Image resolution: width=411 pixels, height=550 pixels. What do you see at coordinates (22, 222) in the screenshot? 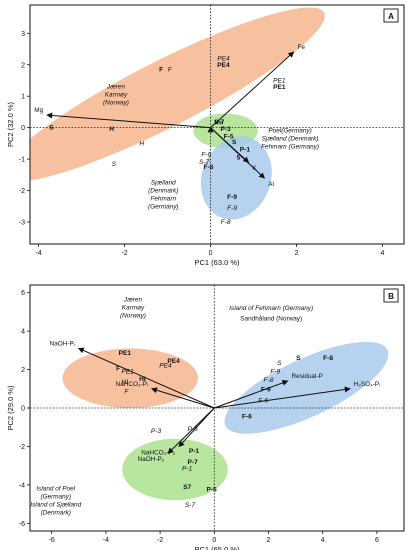
I see `y-tick-label: -3` at bounding box center [22, 222].